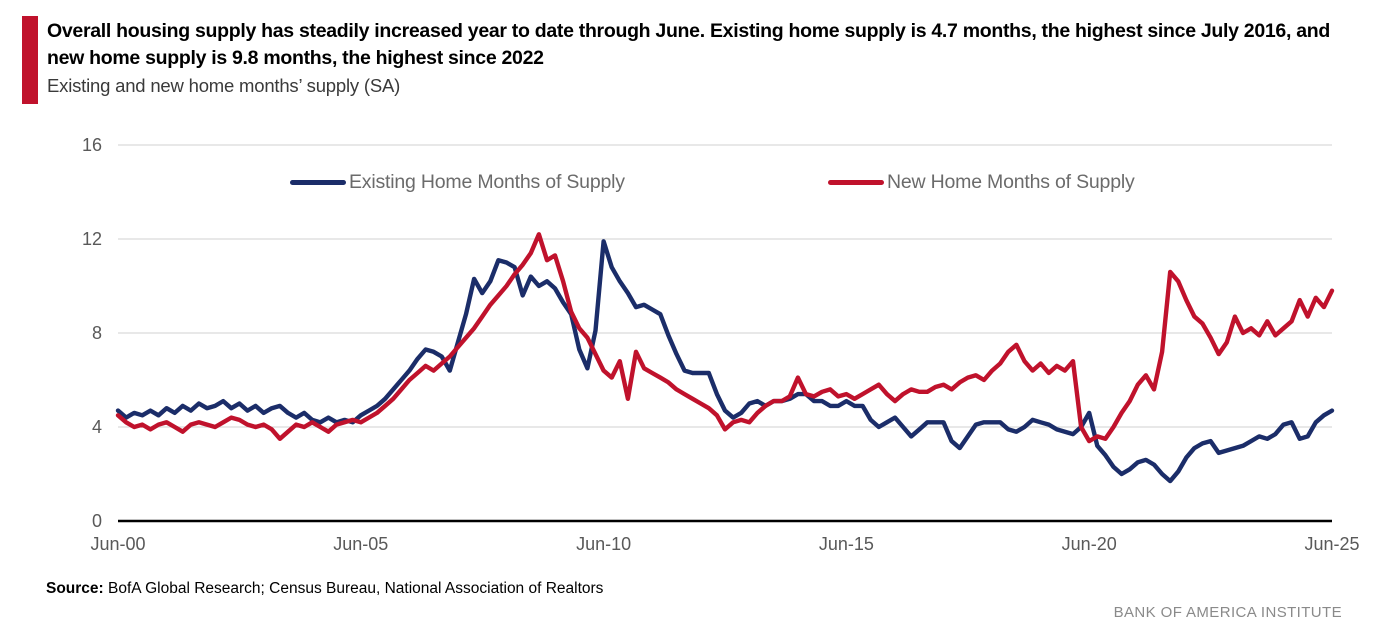  What do you see at coordinates (318, 182) in the screenshot?
I see `existing-series-swatch` at bounding box center [318, 182].